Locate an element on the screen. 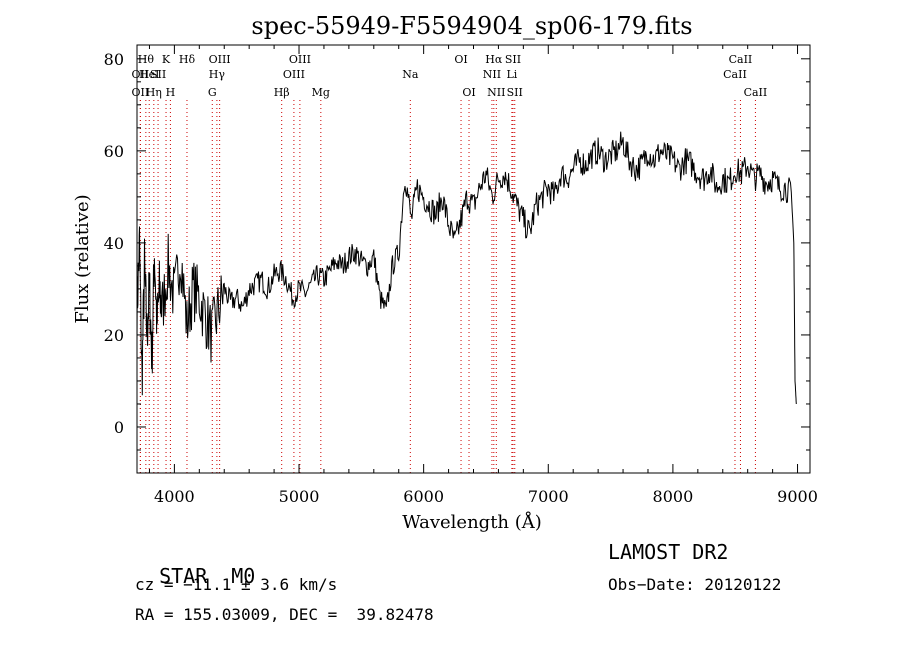 The width and height of the screenshot is (900, 650). line-label: Li is located at coordinates (511, 74).